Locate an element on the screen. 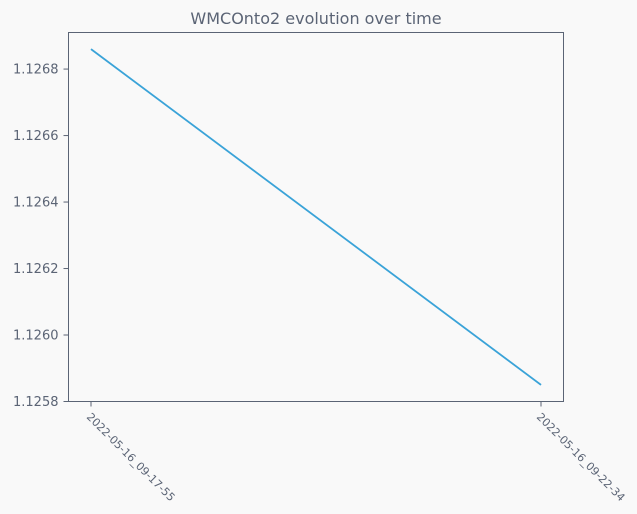 This screenshot has width=637, height=514. chart-title: WMCOnto2 evolution over time is located at coordinates (315, 18).